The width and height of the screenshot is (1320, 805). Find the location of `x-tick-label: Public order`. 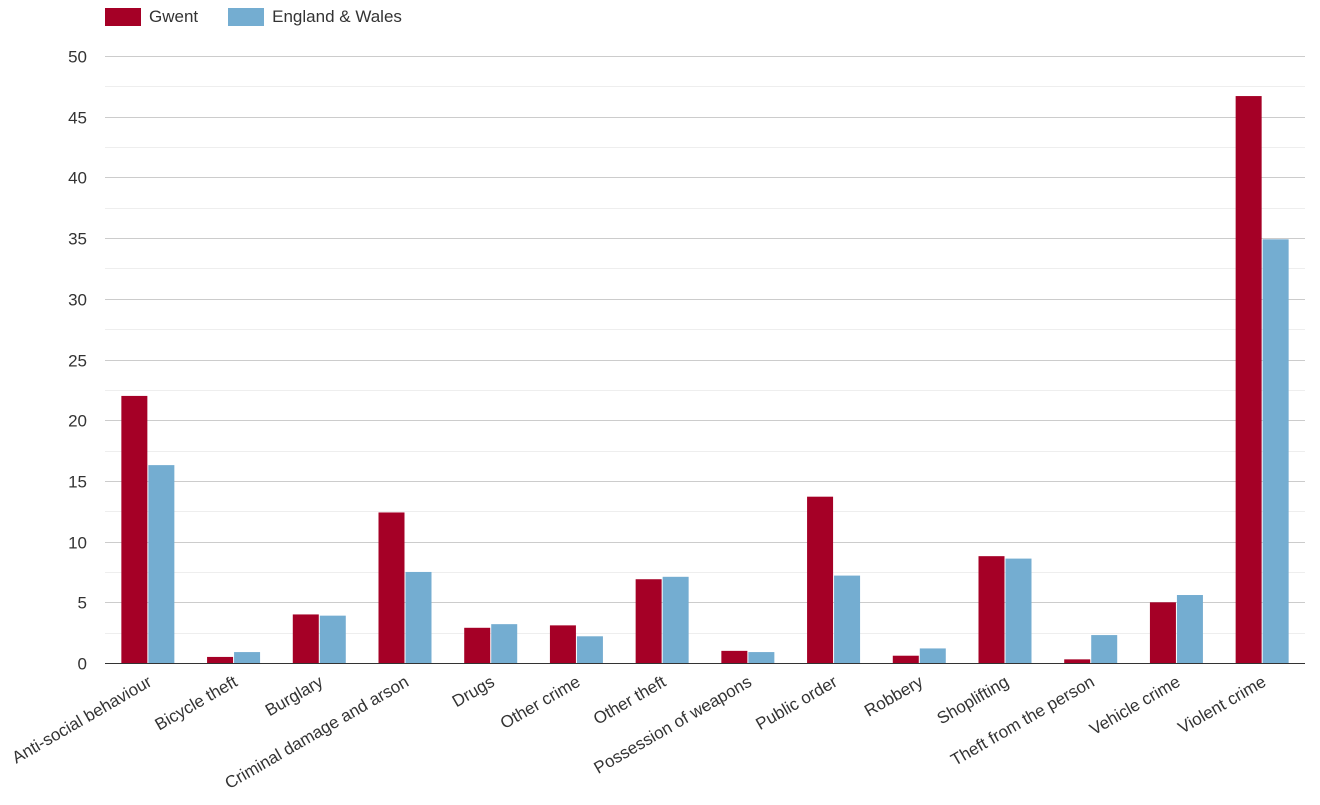

x-tick-label: Public order is located at coordinates (797, 703).